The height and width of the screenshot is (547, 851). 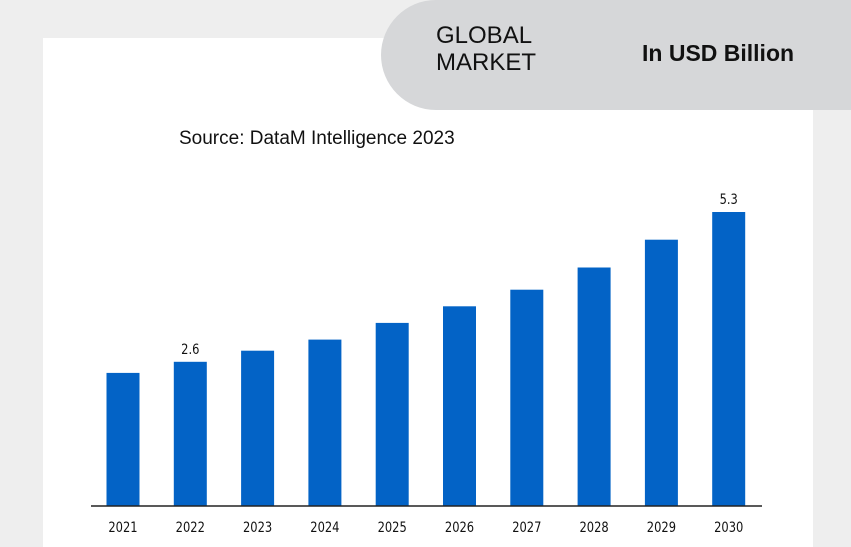 I want to click on x-tick-label: 2026, so click(x=459, y=528).